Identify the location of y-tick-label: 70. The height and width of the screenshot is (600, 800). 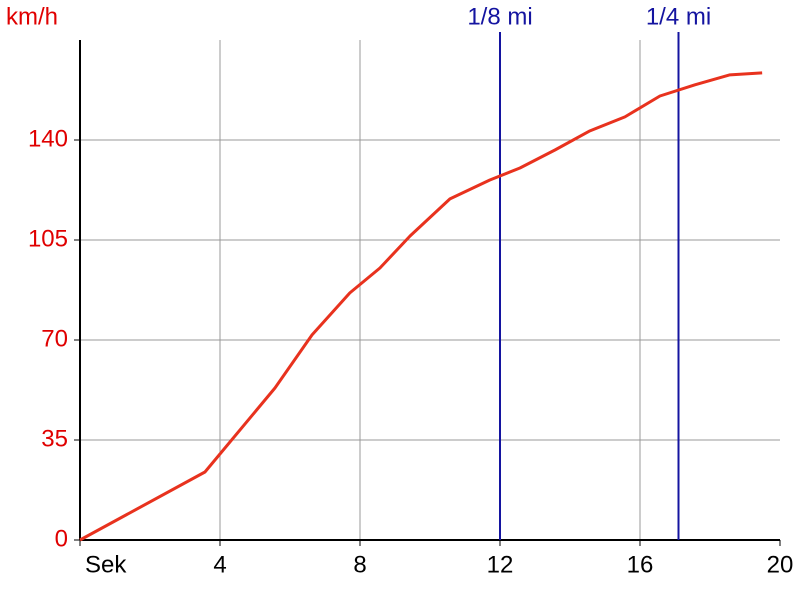
(54, 338).